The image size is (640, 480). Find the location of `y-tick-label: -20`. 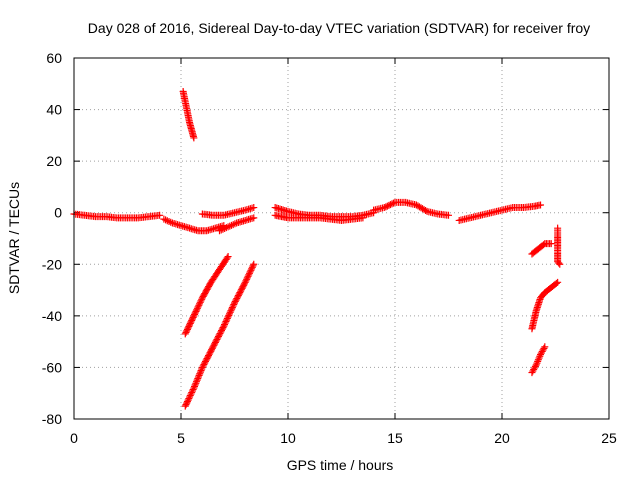

y-tick-label: -20 is located at coordinates (52, 264).